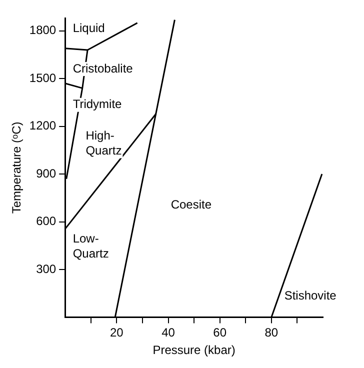 Image resolution: width=364 pixels, height=368 pixels. What do you see at coordinates (46, 173) in the screenshot?
I see `y-tick-label: 900` at bounding box center [46, 173].